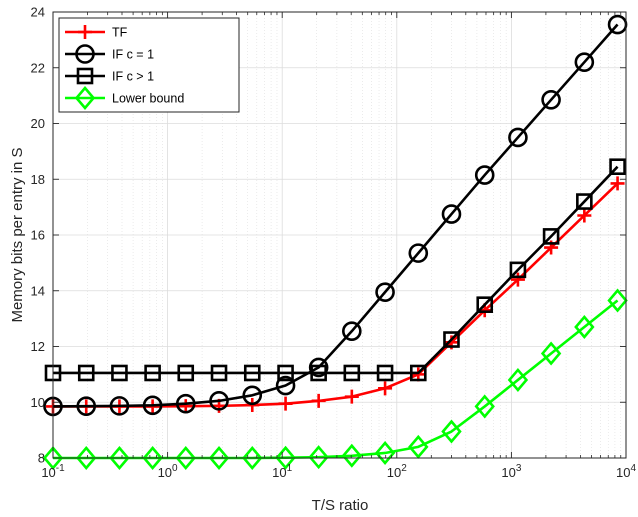  What do you see at coordinates (626, 471) in the screenshot?
I see `x-tick-label: 10⁴` at bounding box center [626, 471].